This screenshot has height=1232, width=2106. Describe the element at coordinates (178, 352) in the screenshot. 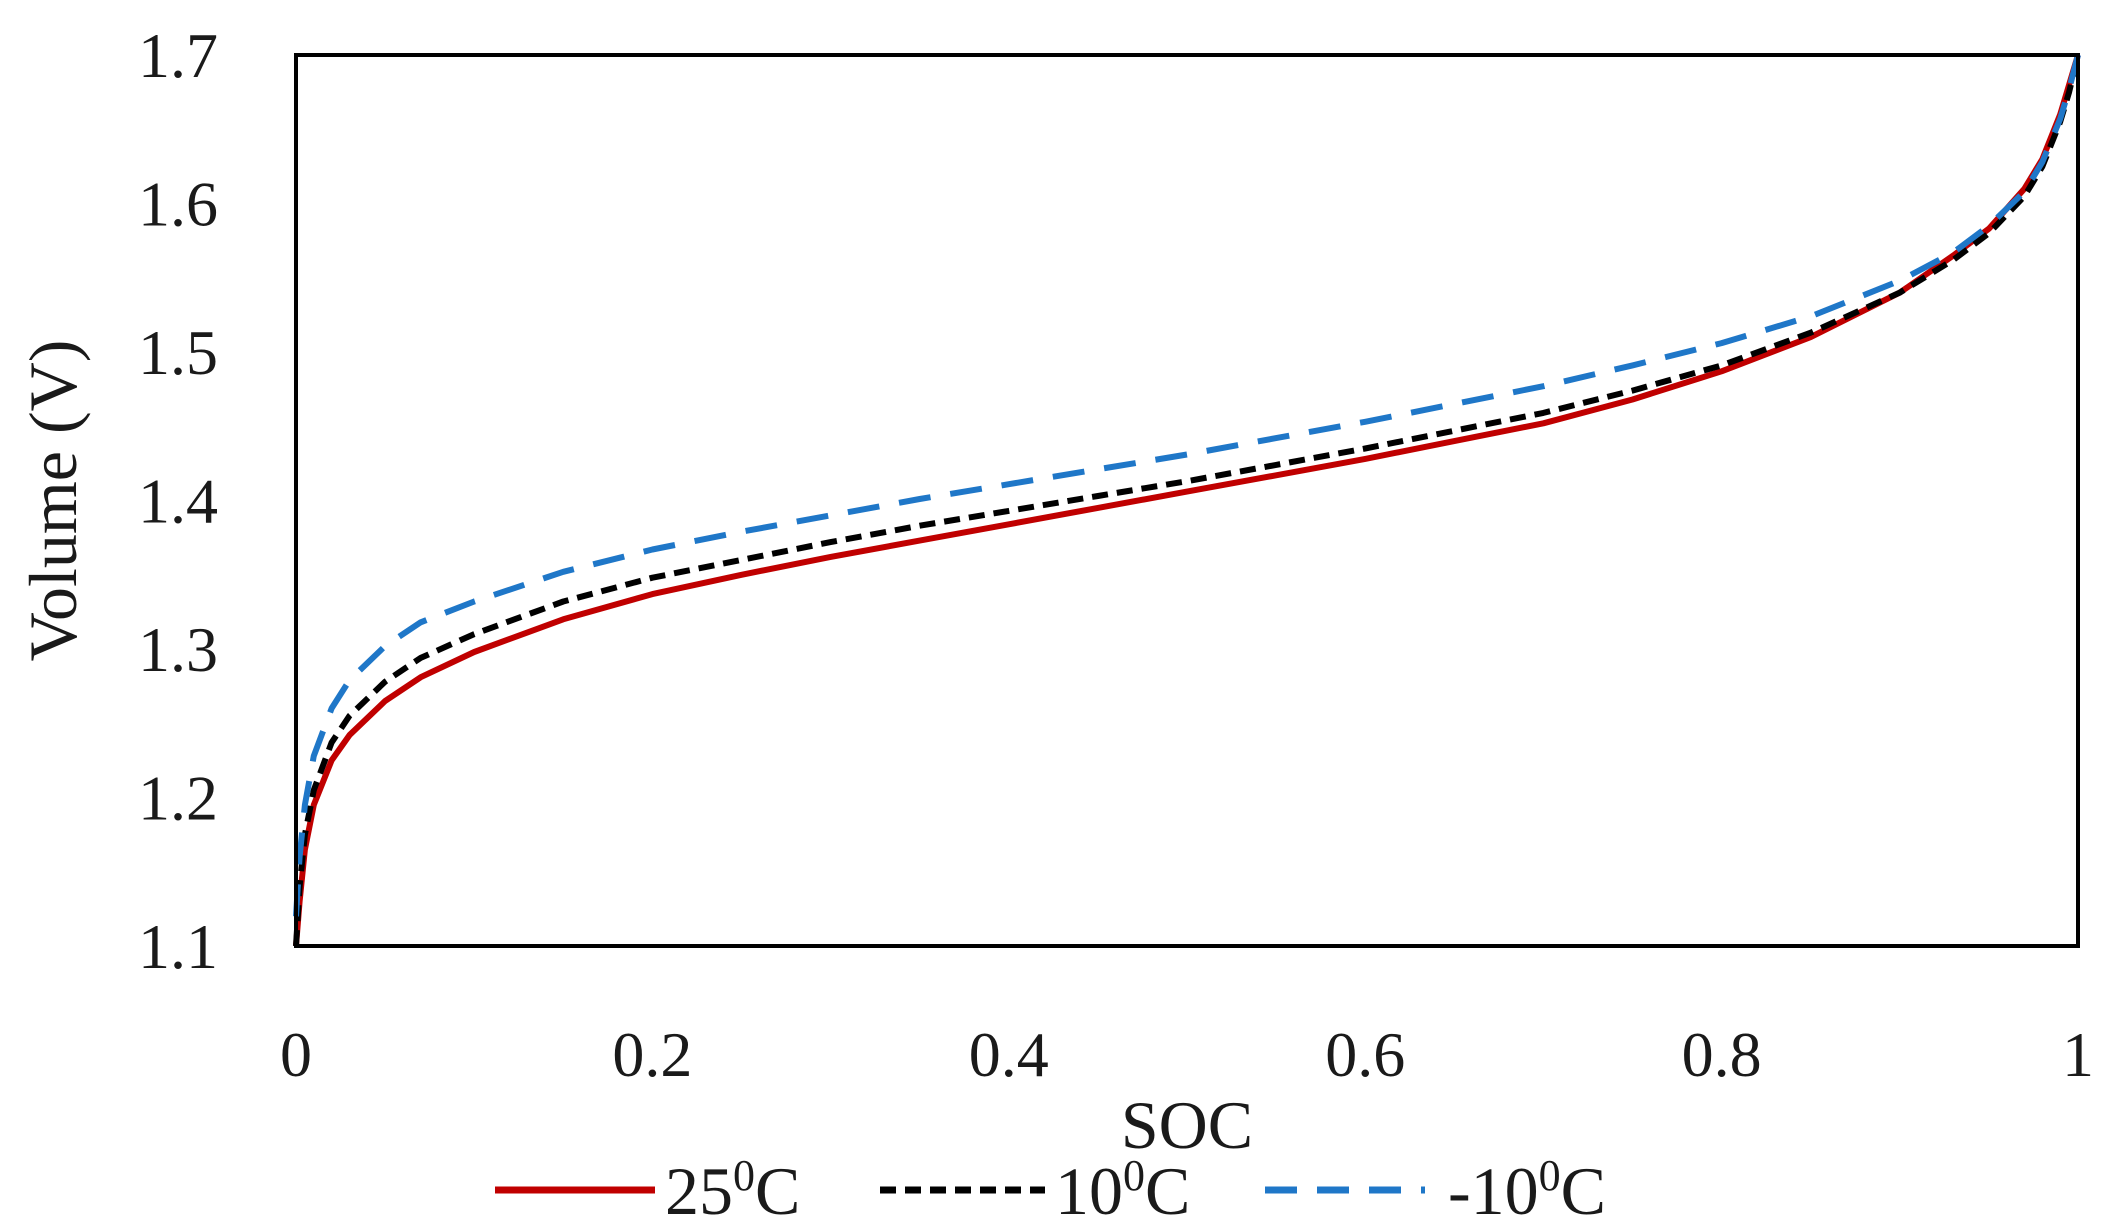

I see `y-tick-label: 1.5` at that location.